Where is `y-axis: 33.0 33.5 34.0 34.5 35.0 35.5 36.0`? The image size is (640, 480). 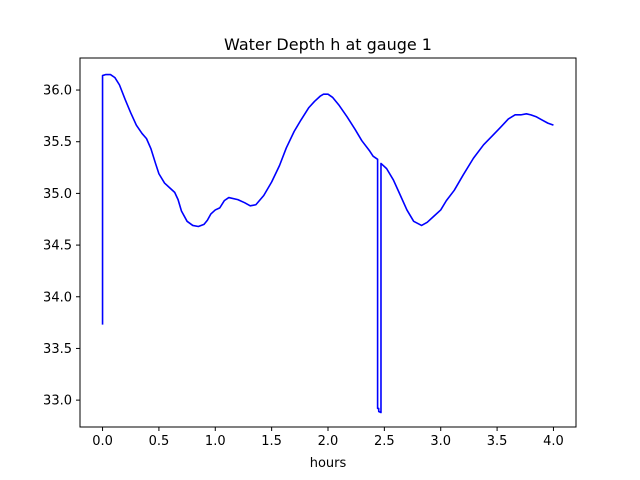
y-axis: 33.0 33.5 34.0 34.5 35.0 35.5 36.0 is located at coordinates (61, 246).